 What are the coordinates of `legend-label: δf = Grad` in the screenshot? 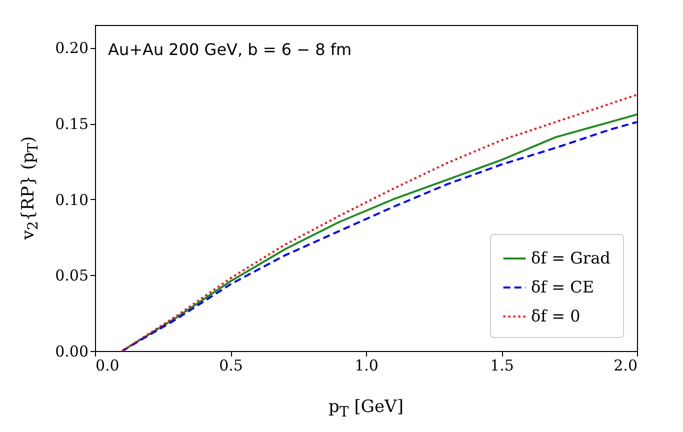 It's located at (570, 258).